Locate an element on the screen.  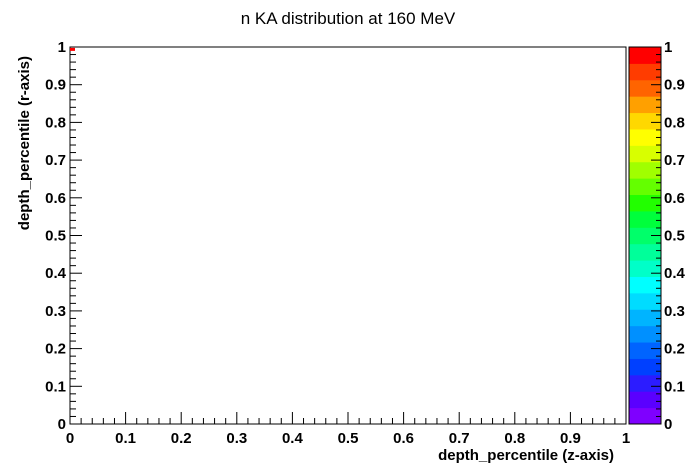
x-tick-label: 0.6 is located at coordinates (403, 438).